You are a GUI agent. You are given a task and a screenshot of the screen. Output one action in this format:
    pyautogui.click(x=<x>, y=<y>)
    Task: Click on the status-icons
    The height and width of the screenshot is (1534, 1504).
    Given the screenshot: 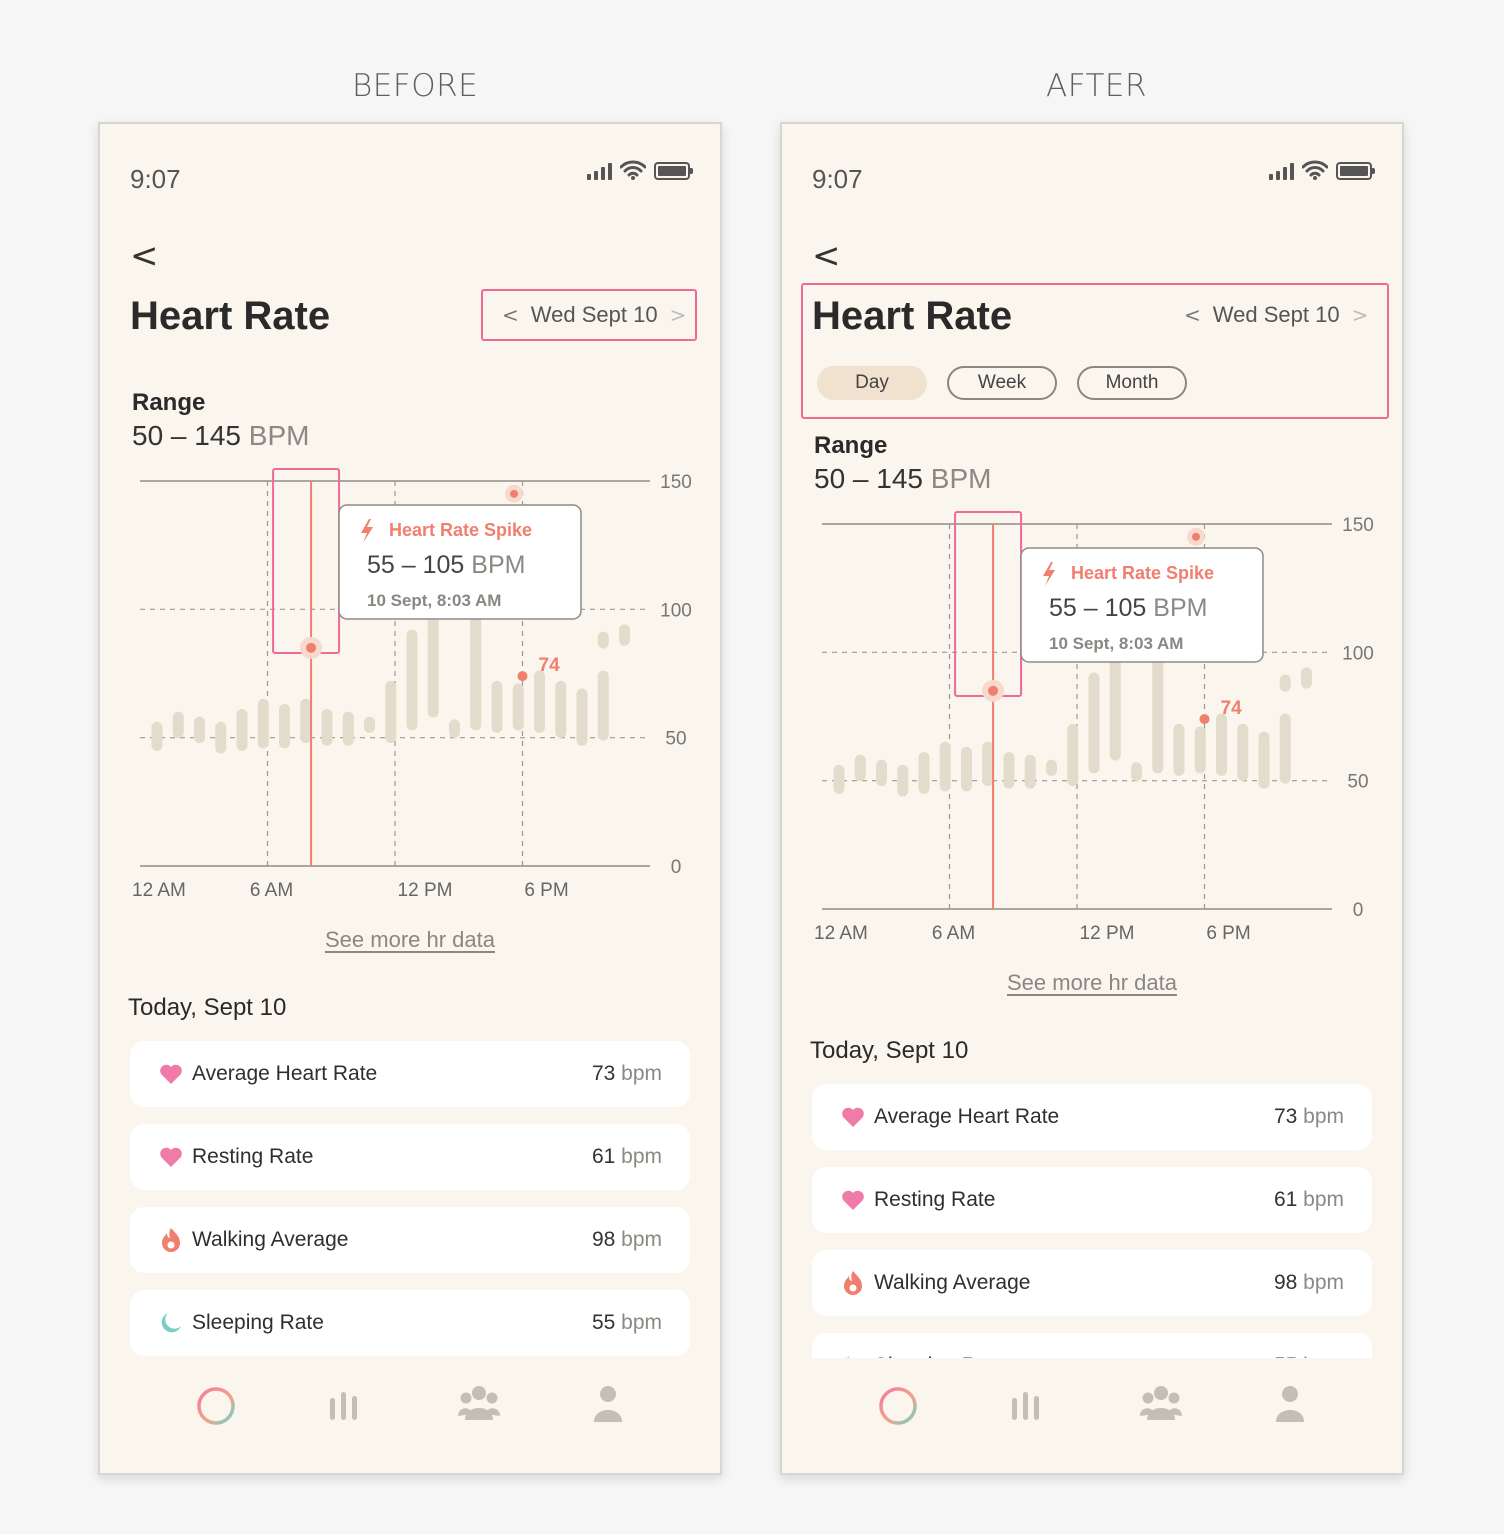 What is the action you would take?
    pyautogui.click(x=640, y=170)
    